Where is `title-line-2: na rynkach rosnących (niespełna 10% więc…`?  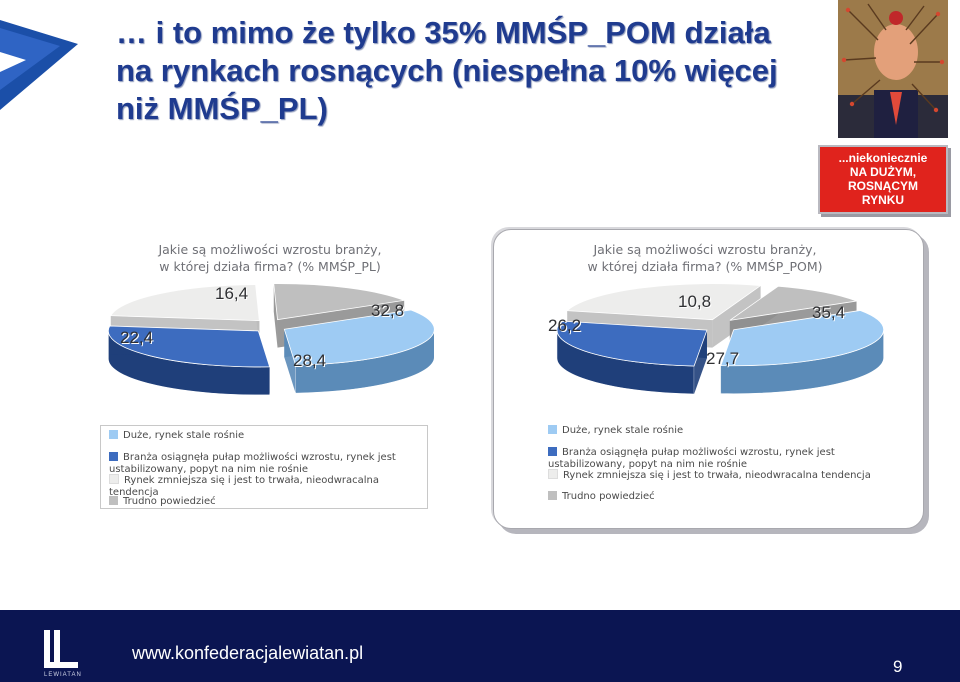
title-line-2: na rynkach rosnących (niespełna 10% więc… is located at coordinates (447, 70).